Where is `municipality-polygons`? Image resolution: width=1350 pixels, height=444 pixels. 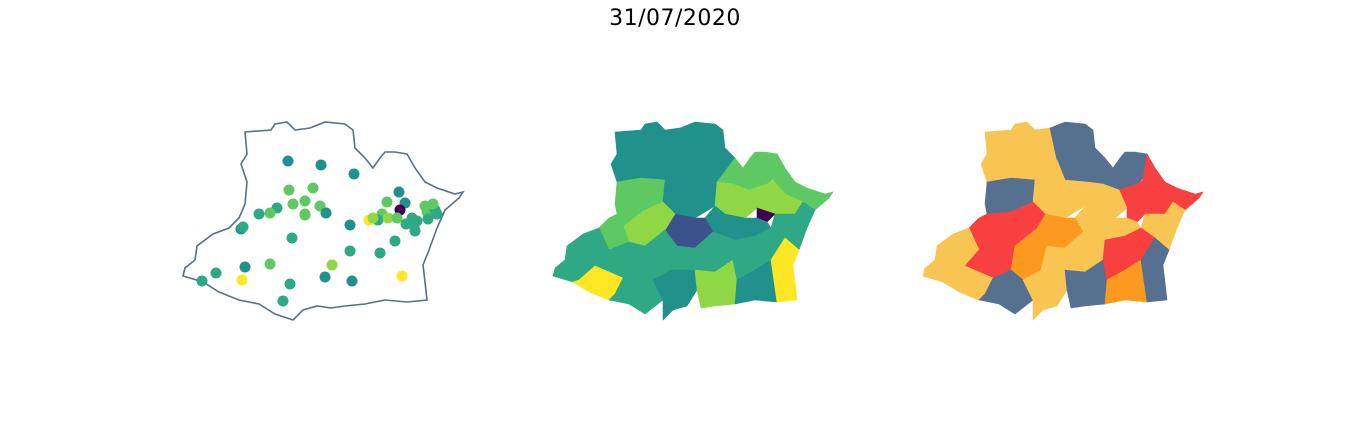 municipality-polygons is located at coordinates (693, 221).